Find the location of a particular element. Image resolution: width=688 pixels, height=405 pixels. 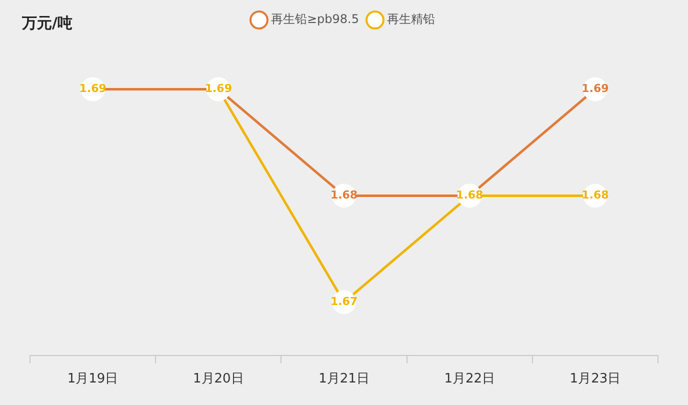

x-tick-label: 1月19日 is located at coordinates (92, 379).